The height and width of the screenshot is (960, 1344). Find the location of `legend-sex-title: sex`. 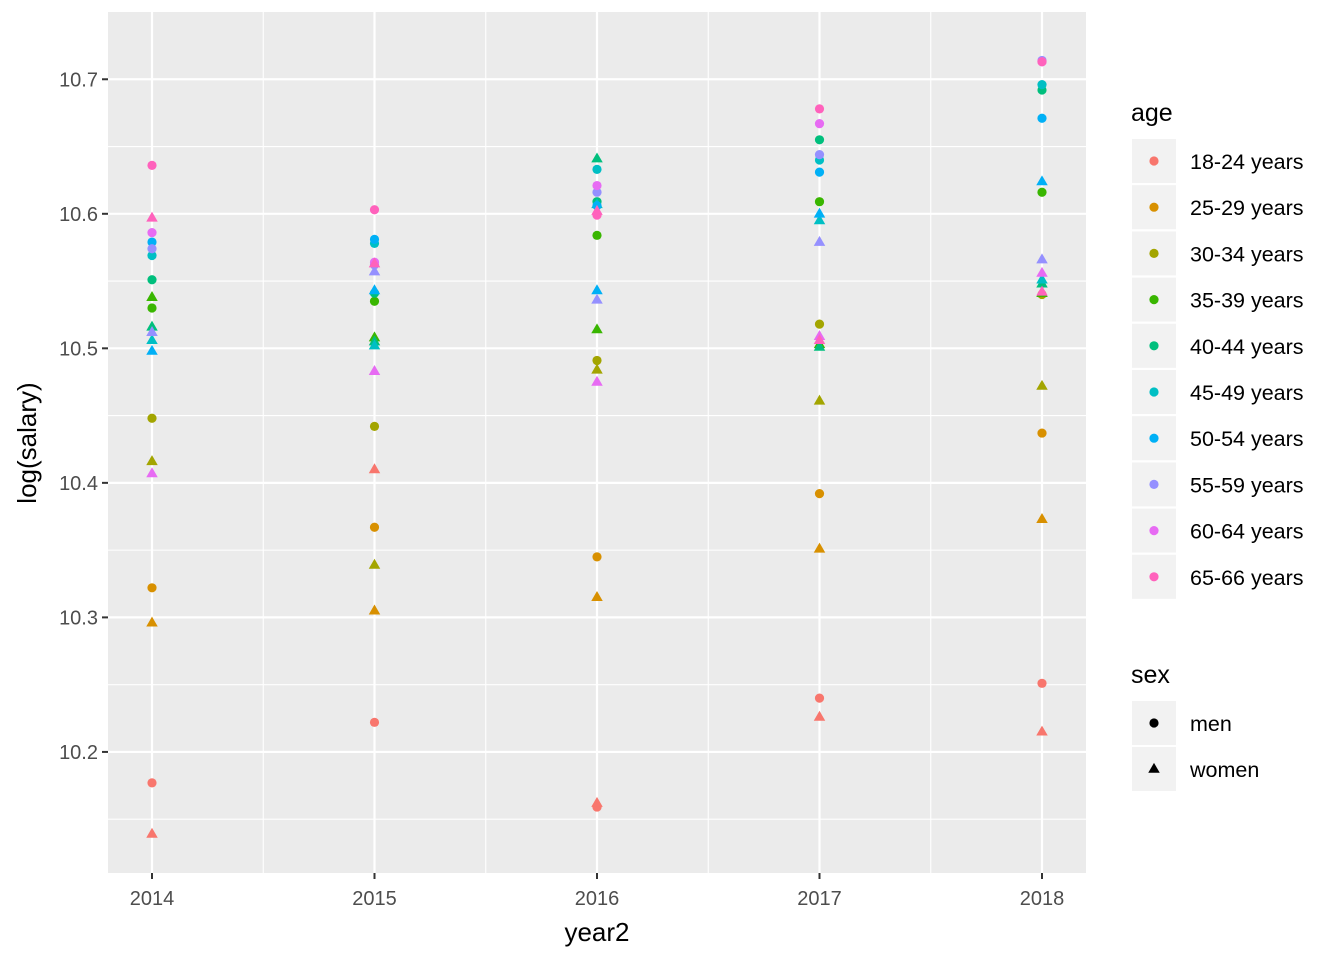

legend-sex-title: sex is located at coordinates (1150, 675).